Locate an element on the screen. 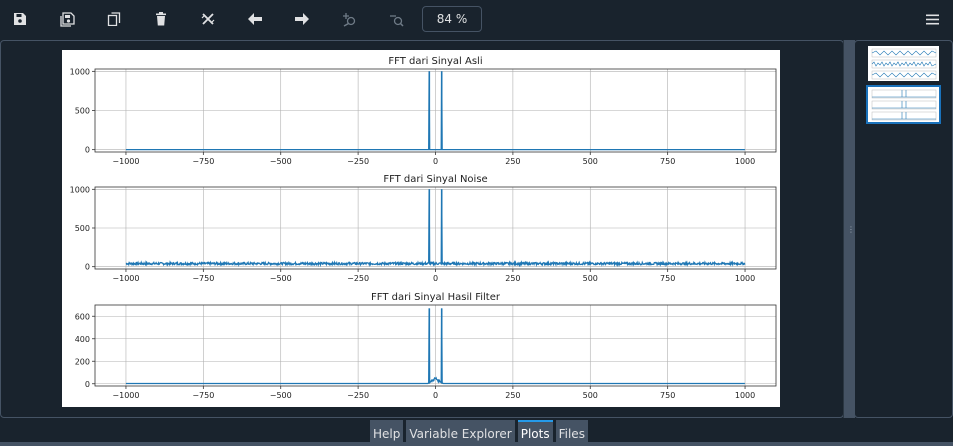 The width and height of the screenshot is (953, 446). y-tick-label: 600 is located at coordinates (82, 316).